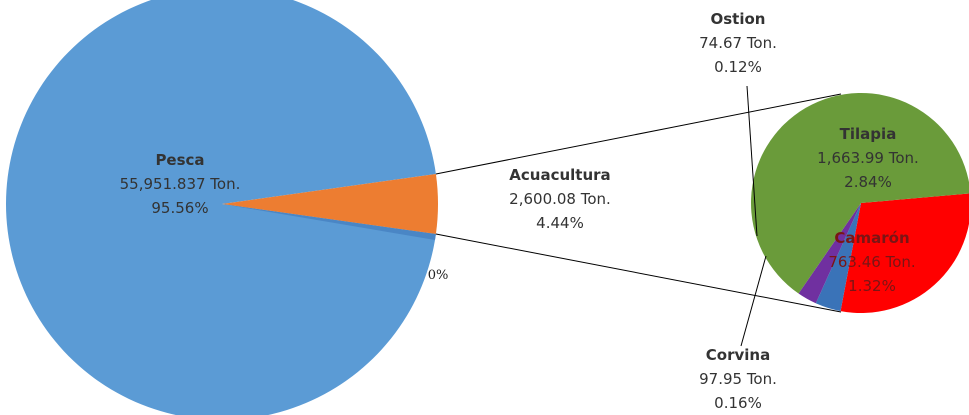  What do you see at coordinates (638, 273) in the screenshot?
I see `connector-line-bottom` at bounding box center [638, 273].